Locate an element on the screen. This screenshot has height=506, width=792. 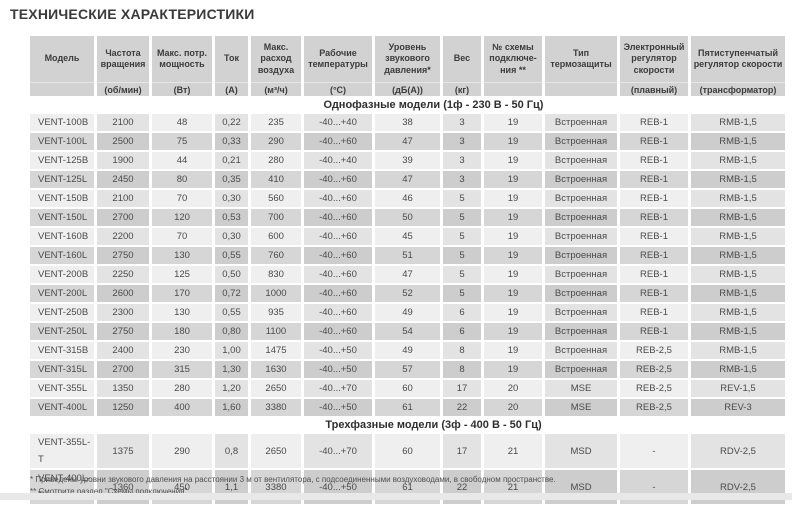
column-header-thermal-protection: Тип термозащиты is located at coordinates (581, 66).